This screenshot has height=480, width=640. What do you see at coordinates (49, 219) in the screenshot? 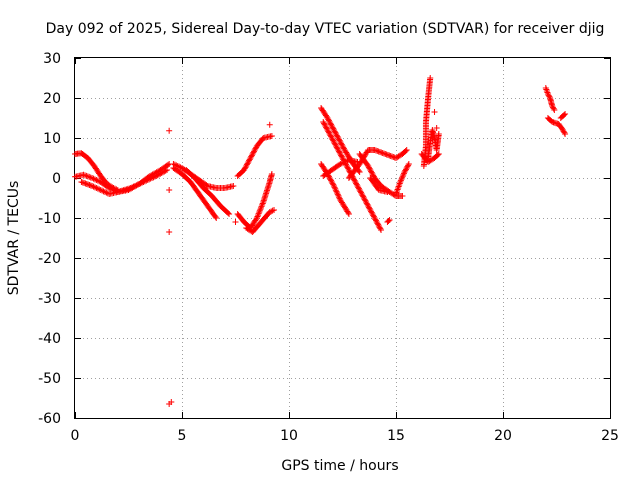
I see `y-tick-label: -10` at bounding box center [49, 219].